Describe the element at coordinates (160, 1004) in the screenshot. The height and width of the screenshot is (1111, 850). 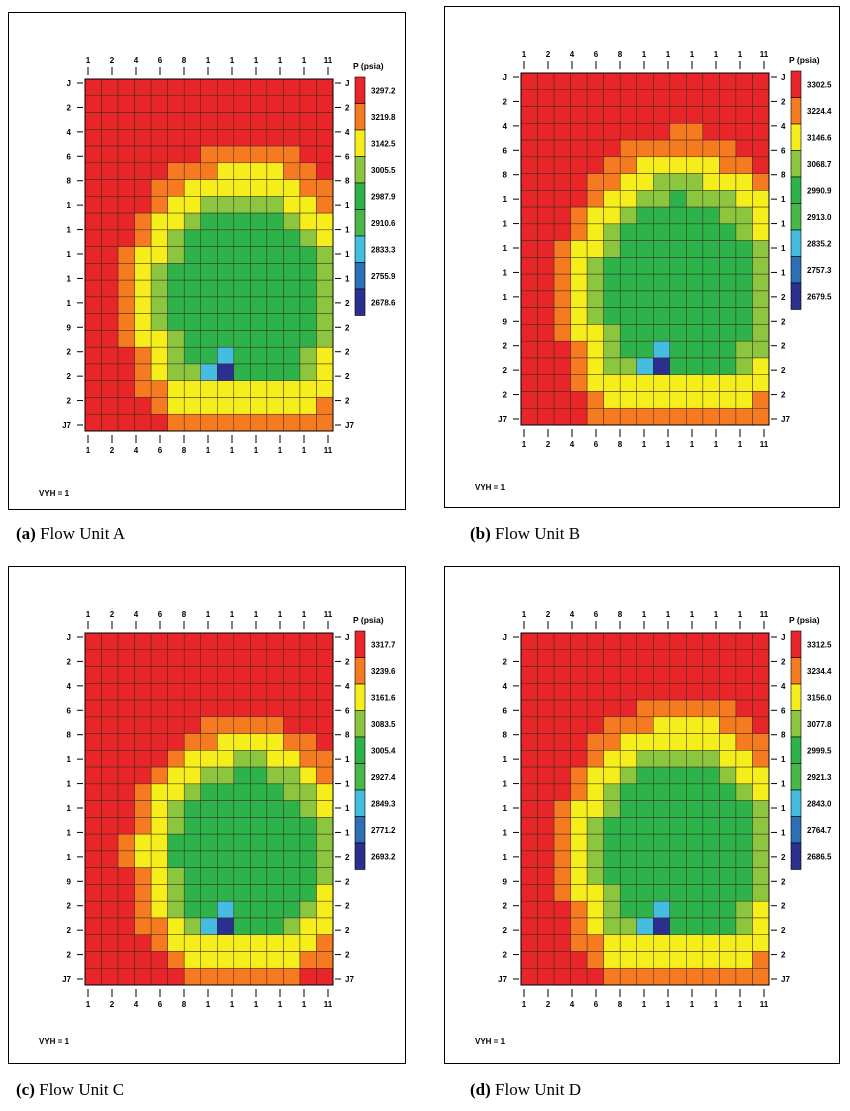
I see `col-label-bottom: 6` at that location.